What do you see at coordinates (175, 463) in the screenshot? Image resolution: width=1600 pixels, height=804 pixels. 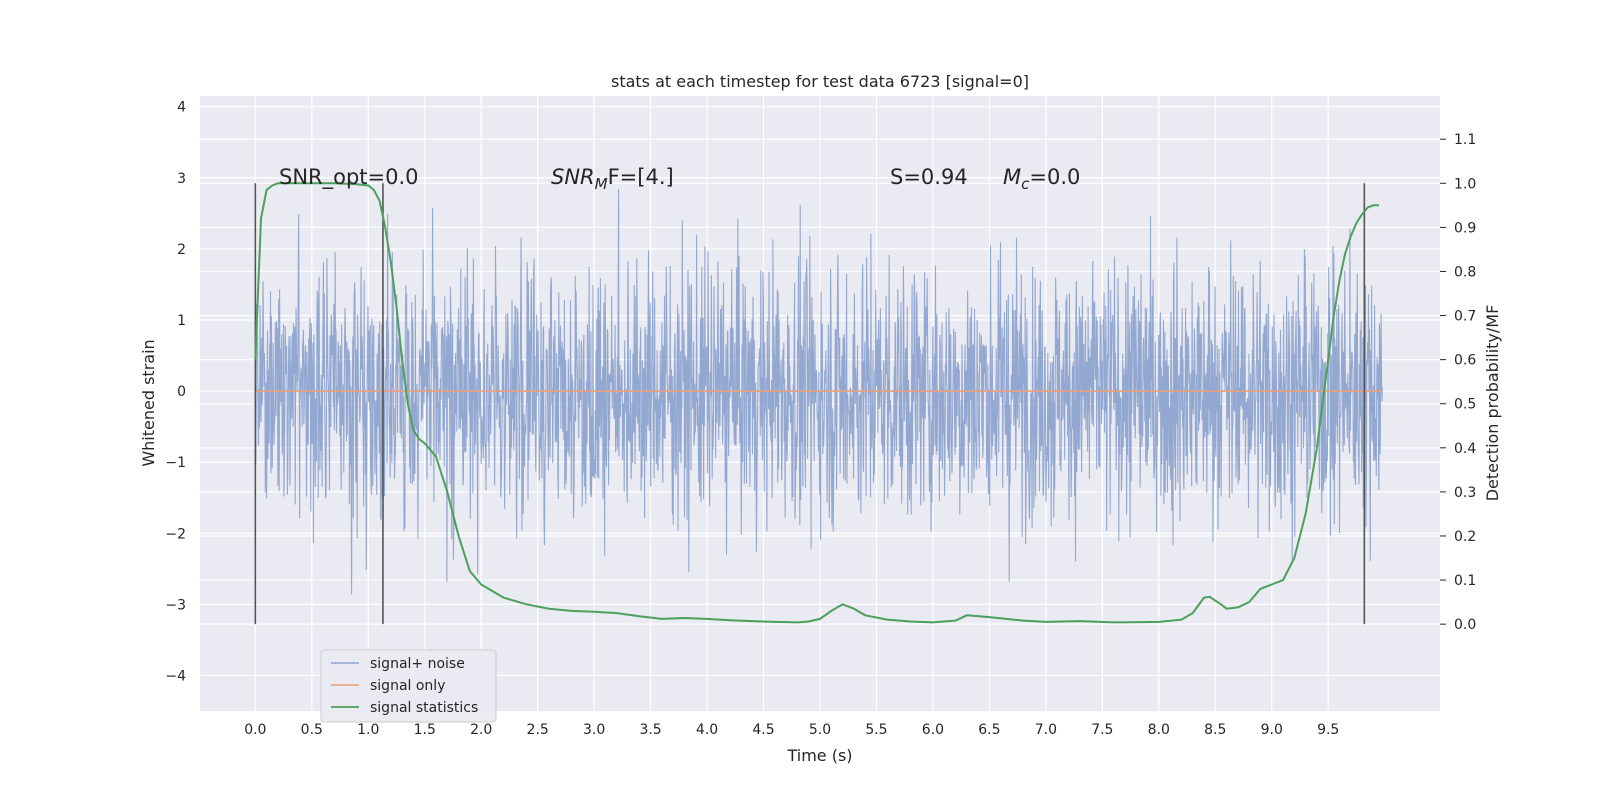 I see `y-tick-label-left: −1` at bounding box center [175, 463].